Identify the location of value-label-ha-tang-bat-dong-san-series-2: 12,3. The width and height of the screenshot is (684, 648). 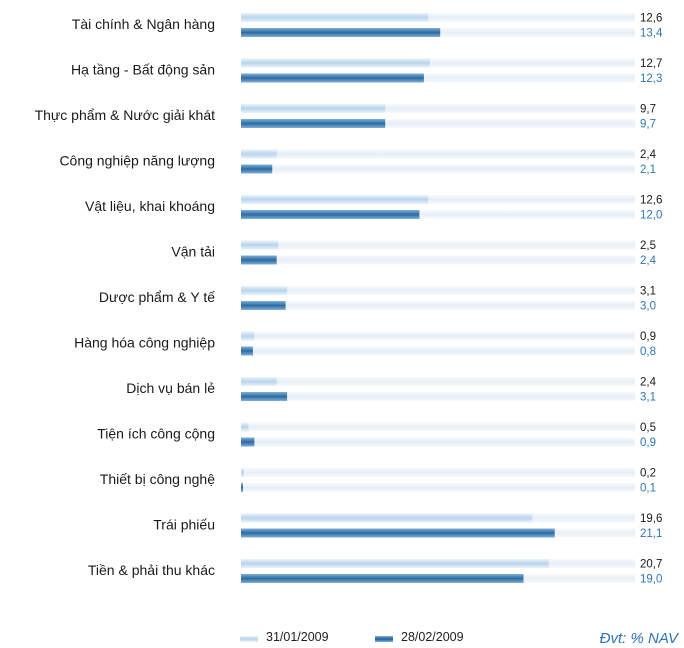
(651, 79).